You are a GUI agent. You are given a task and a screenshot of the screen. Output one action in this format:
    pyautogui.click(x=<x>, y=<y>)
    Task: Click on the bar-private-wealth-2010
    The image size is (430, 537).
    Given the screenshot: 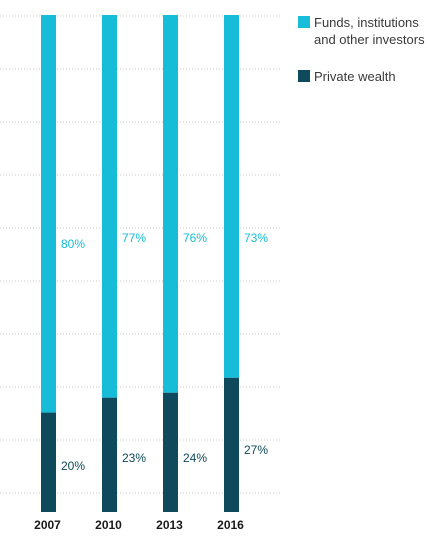 What is the action you would take?
    pyautogui.click(x=109, y=454)
    